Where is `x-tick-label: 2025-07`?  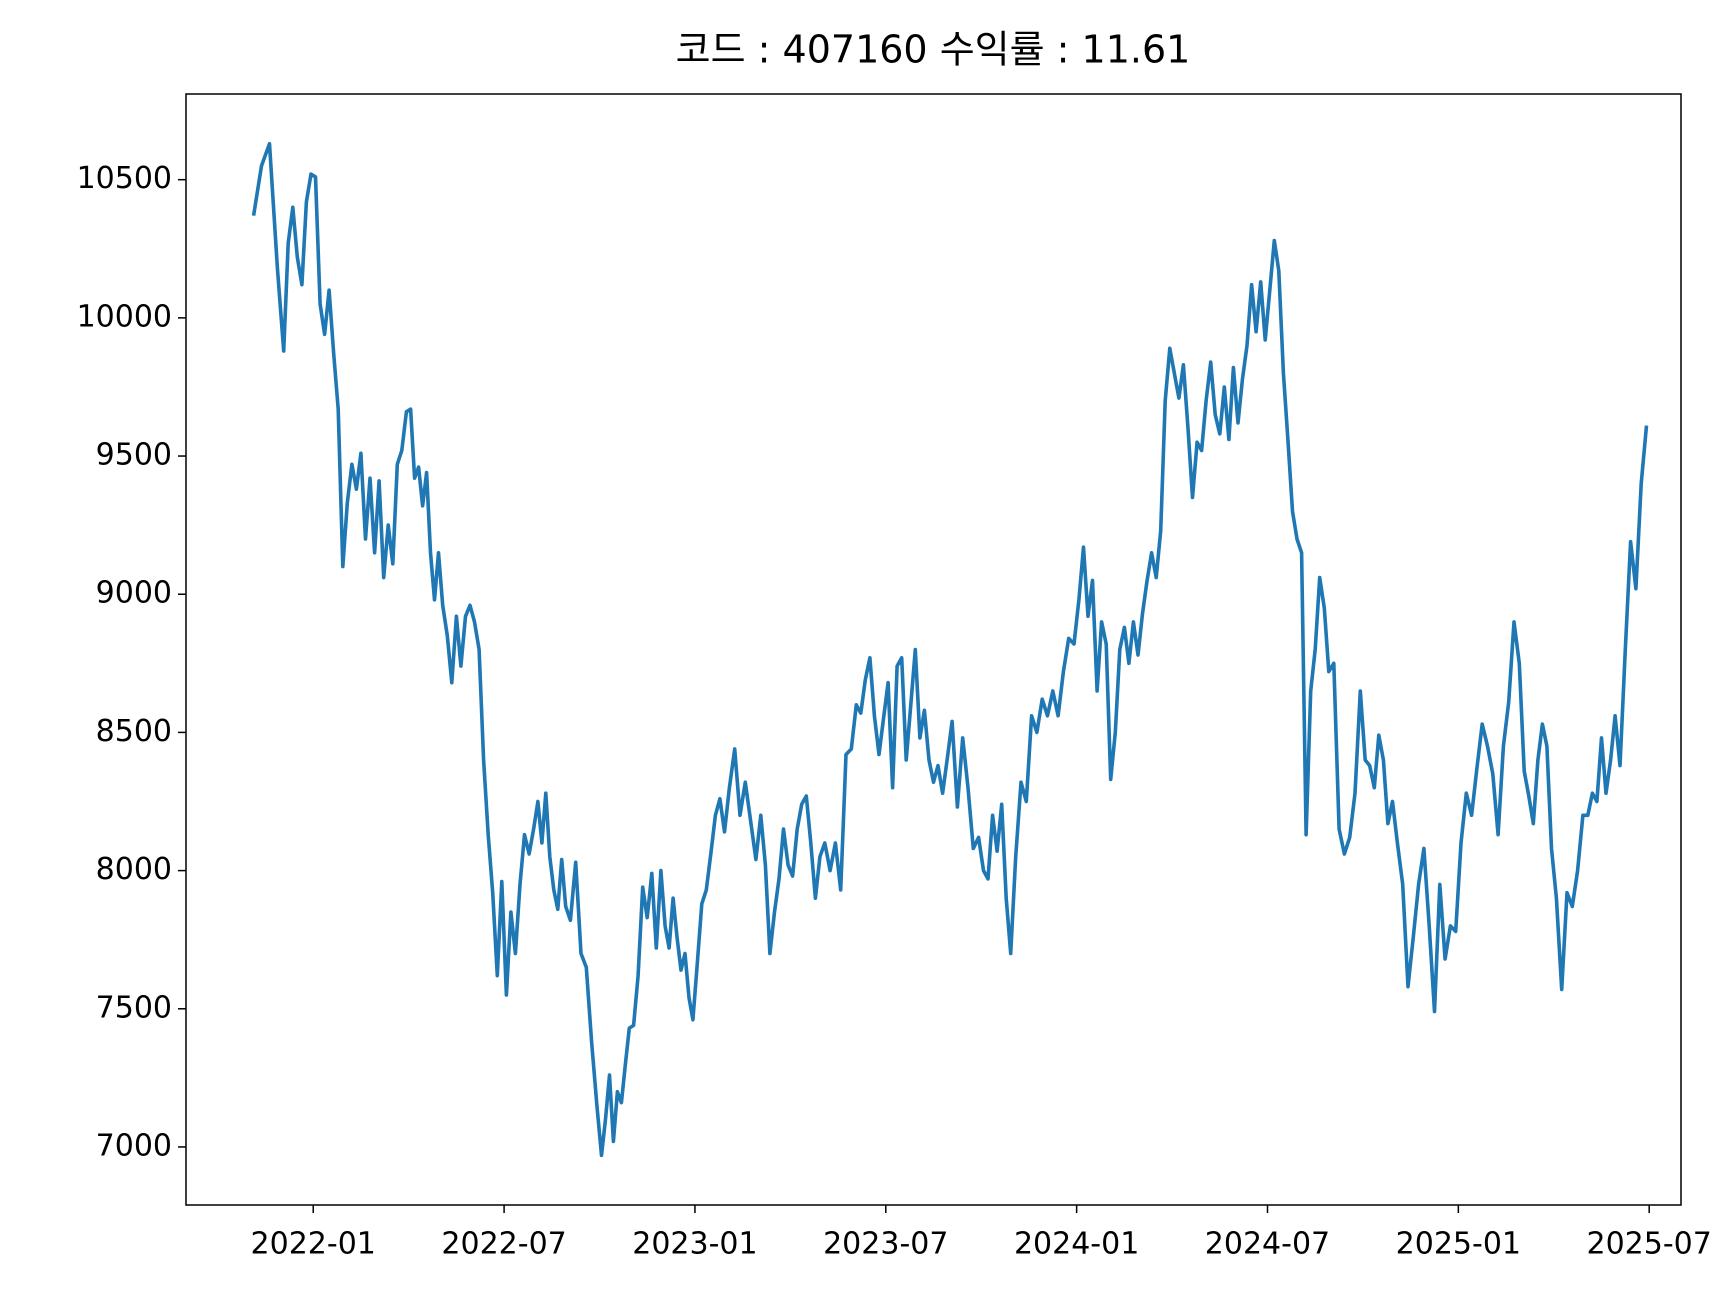 x-tick-label: 2025-07 is located at coordinates (1649, 1244).